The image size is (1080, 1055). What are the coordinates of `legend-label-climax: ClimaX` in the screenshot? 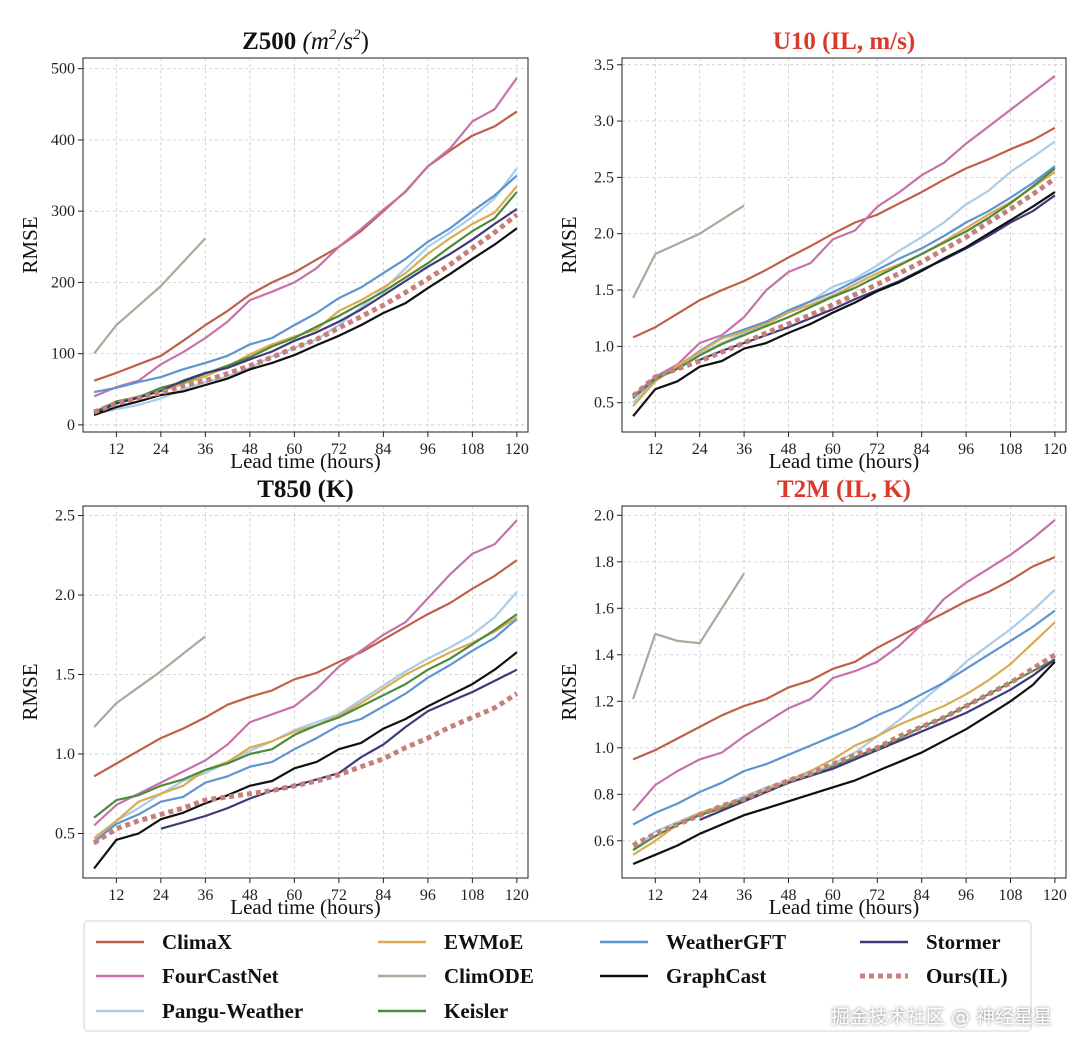 It's located at (197, 942).